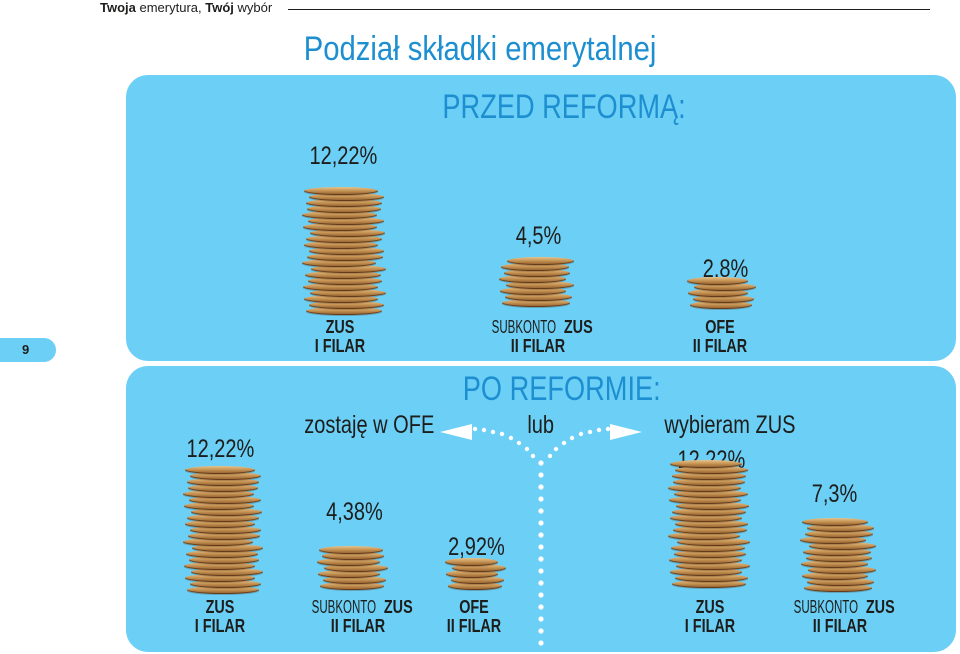 The image size is (960, 654). I want to click on heading-after-reform: PO REFORMIE:, so click(561, 389).